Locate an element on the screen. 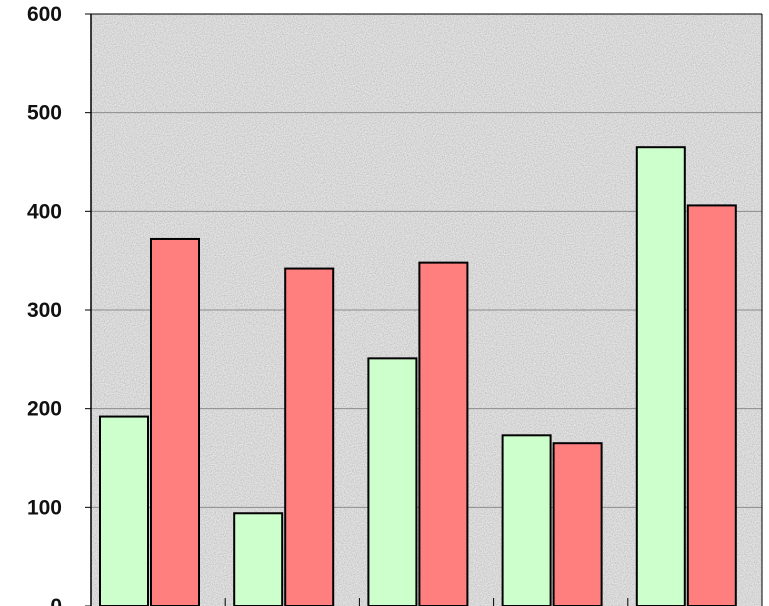 The width and height of the screenshot is (769, 606). bar-series1-cat3 is located at coordinates (392, 481).